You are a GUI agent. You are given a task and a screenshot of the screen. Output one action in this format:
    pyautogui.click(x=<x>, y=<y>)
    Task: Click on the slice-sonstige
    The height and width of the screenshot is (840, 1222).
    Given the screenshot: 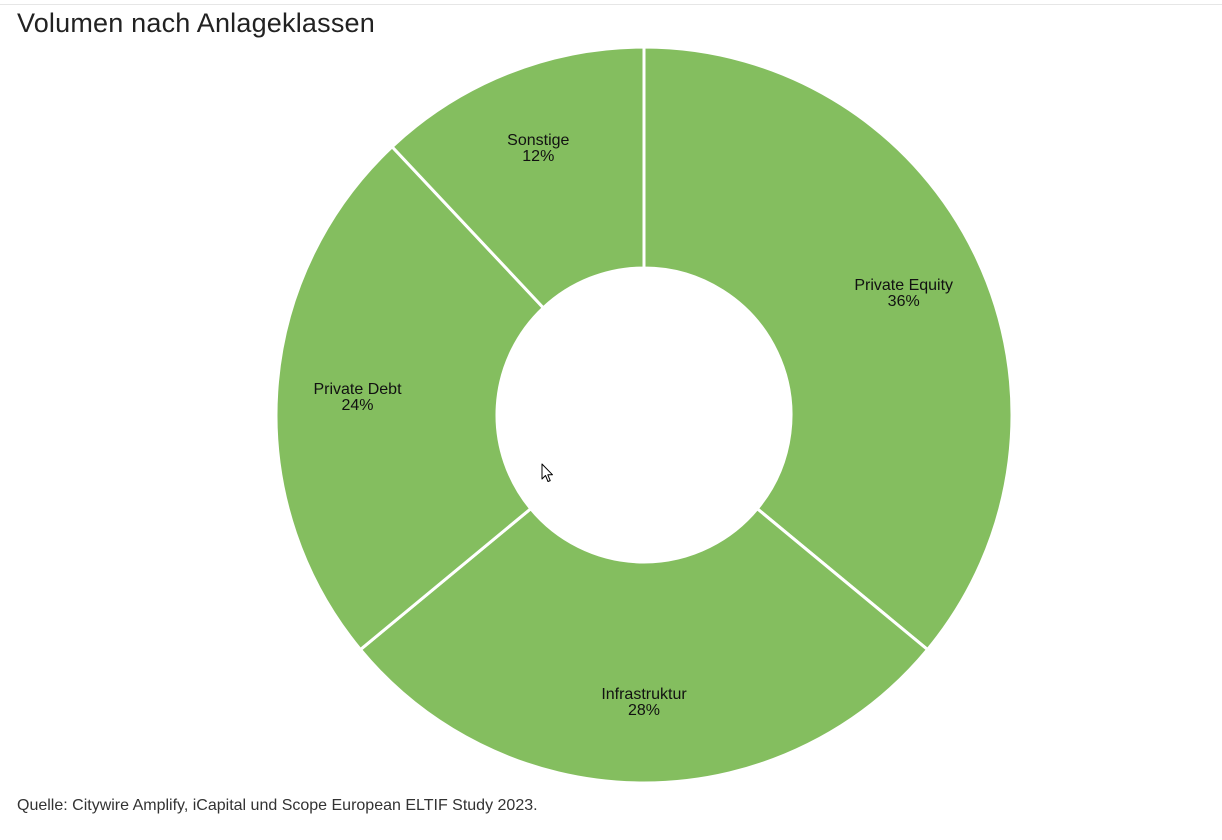 What is the action you would take?
    pyautogui.click(x=518, y=177)
    